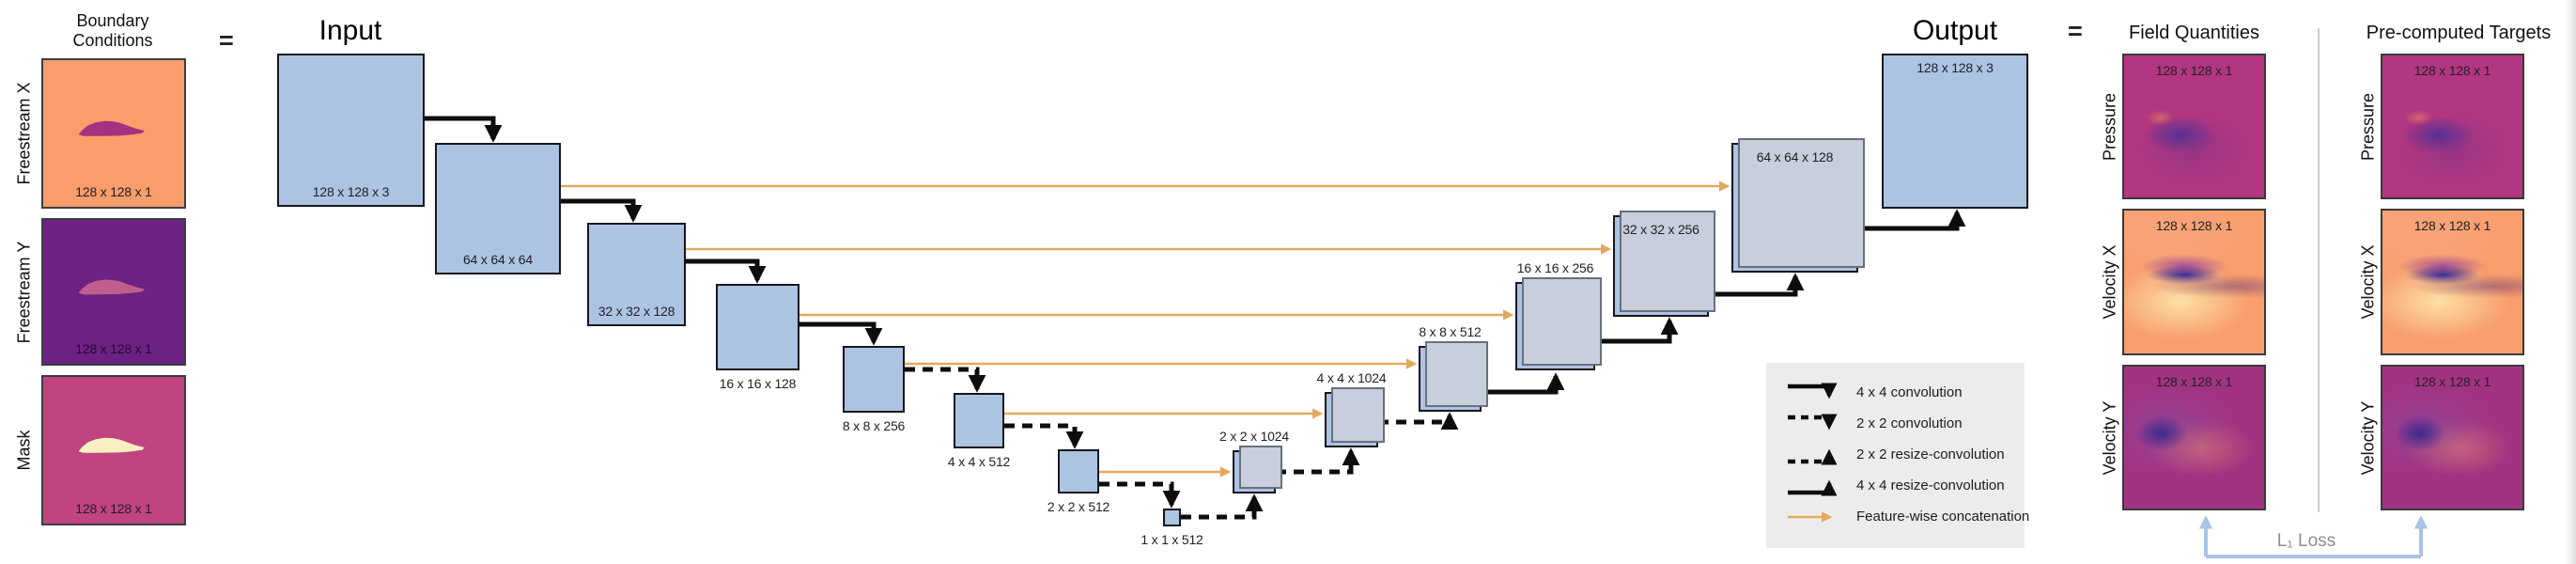  What do you see at coordinates (2452, 126) in the screenshot?
I see `target-image-pressure: 128 x 128 x 1` at bounding box center [2452, 126].